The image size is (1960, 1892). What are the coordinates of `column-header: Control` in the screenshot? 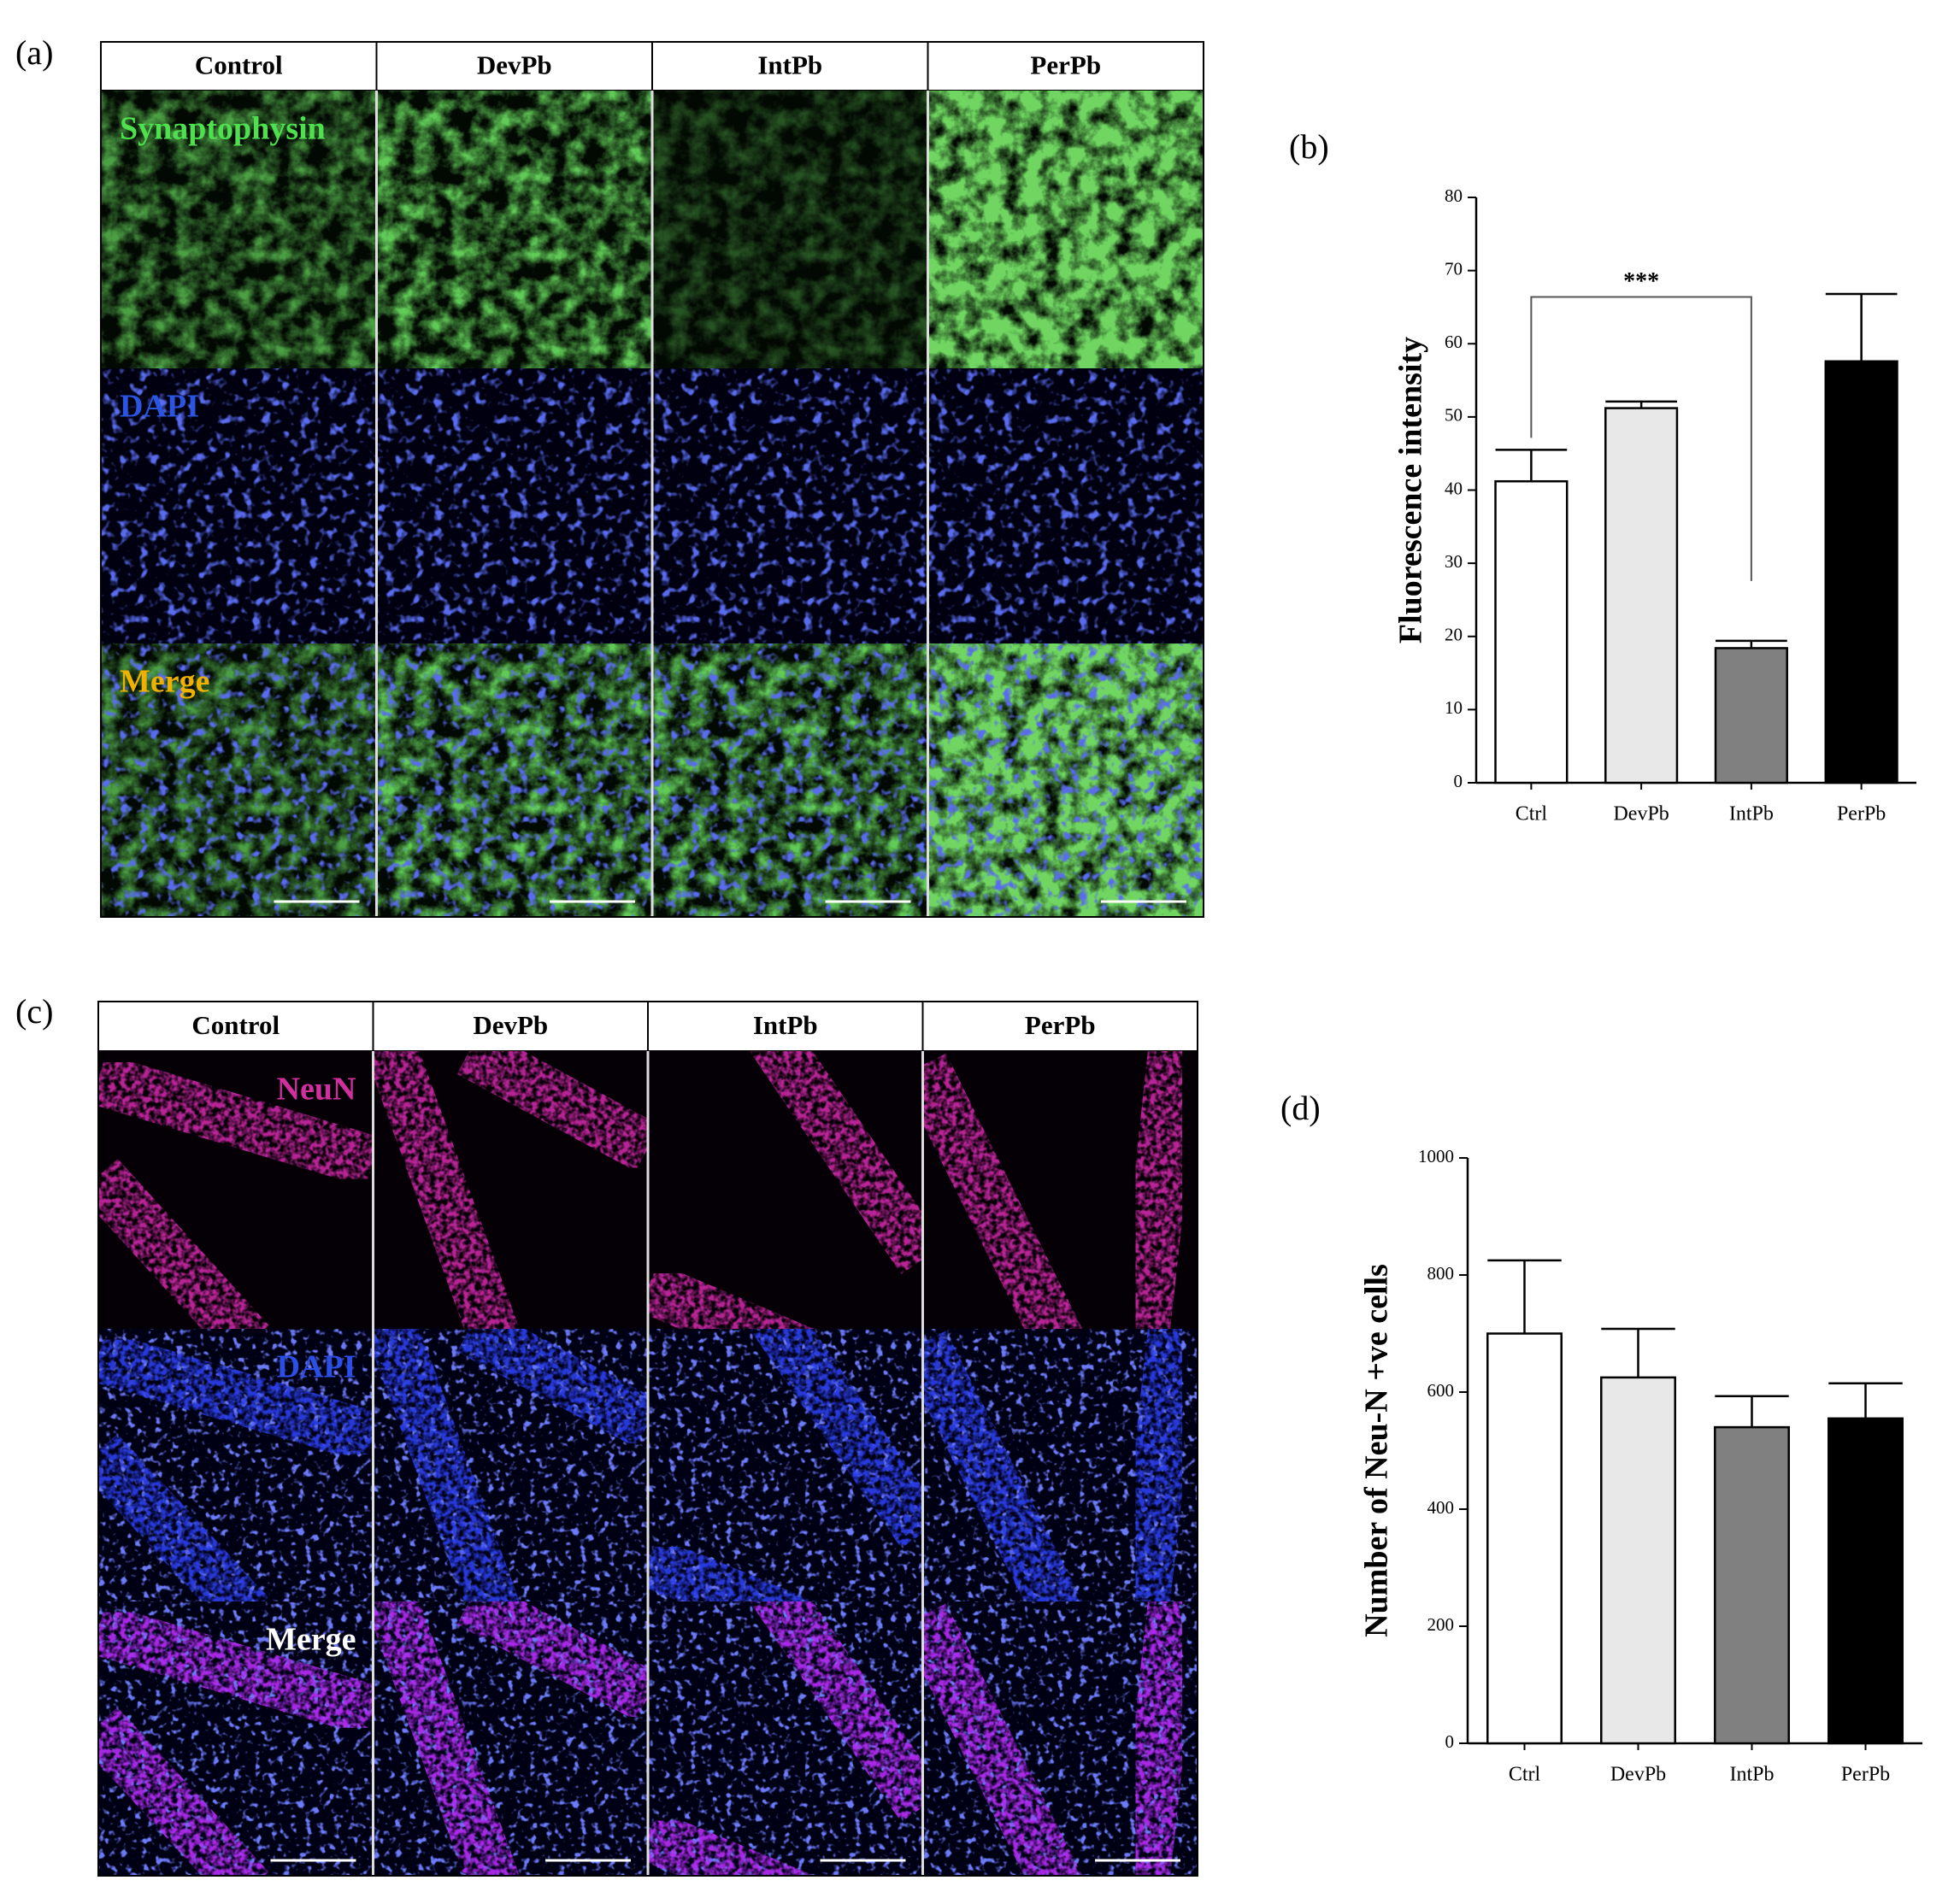 It's located at (235, 1025).